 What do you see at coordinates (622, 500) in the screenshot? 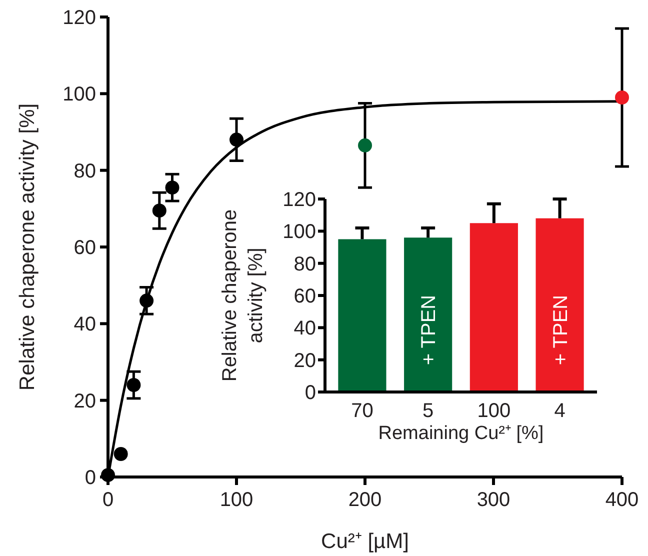
I see `x-tick-label: 400` at bounding box center [622, 500].